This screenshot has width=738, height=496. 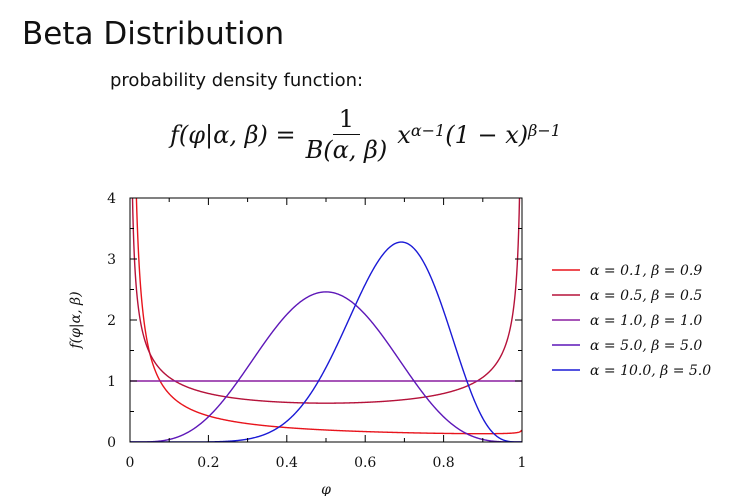 I want to click on formula-numerator: 1, so click(x=346, y=119).